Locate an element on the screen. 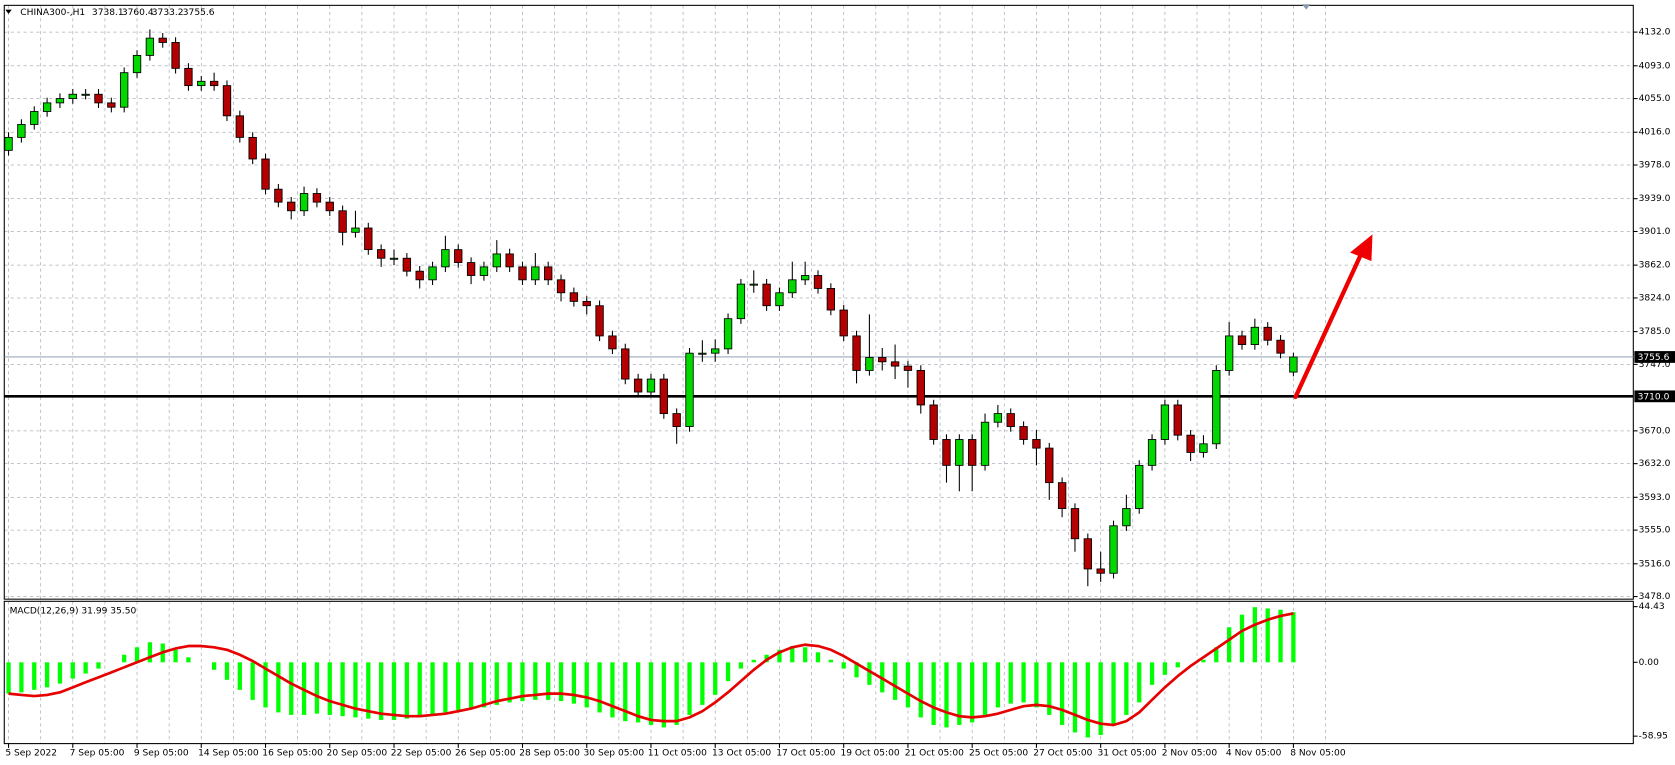 Image resolution: width=1675 pixels, height=765 pixels. collapse-icon is located at coordinates (8, 11).